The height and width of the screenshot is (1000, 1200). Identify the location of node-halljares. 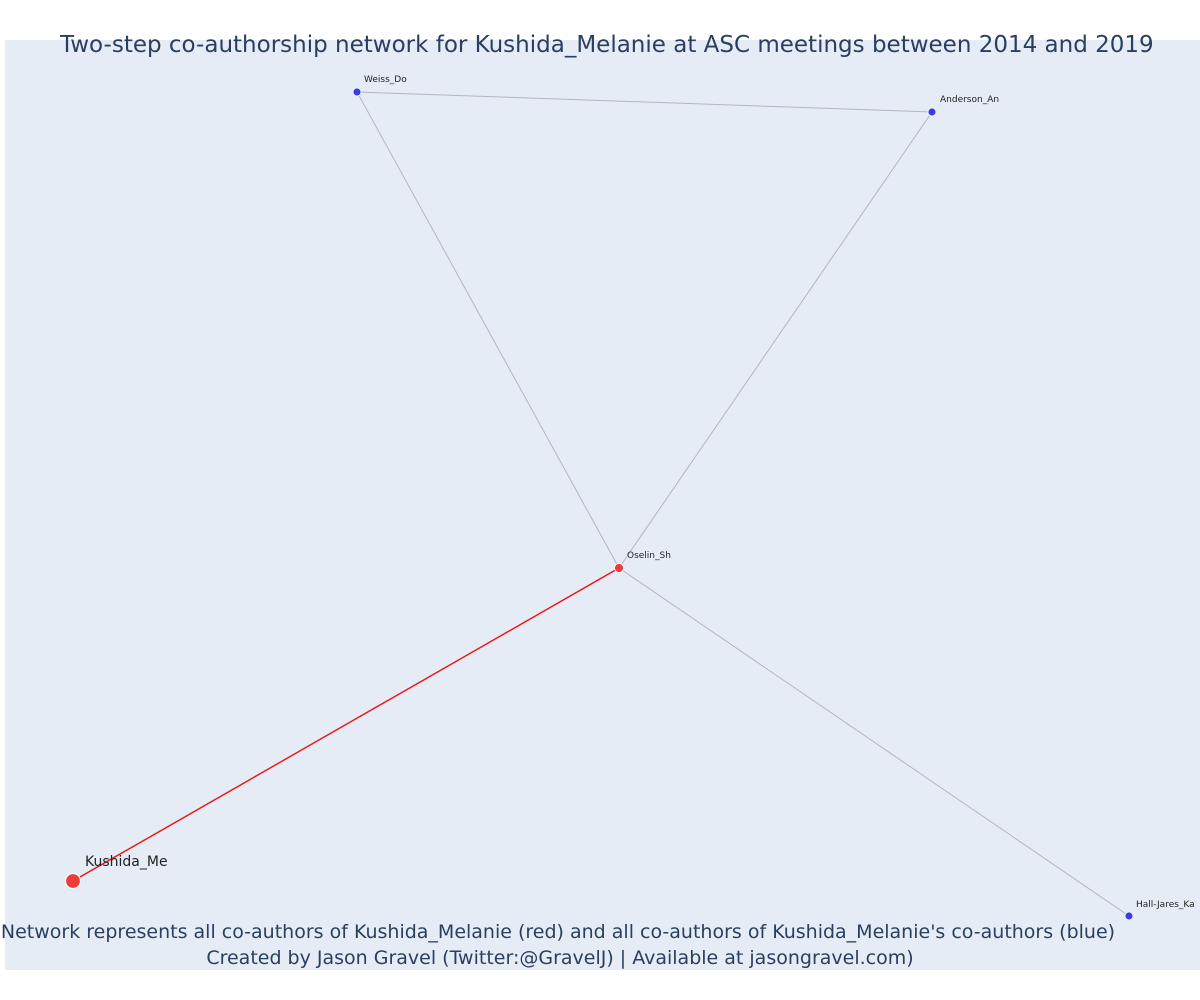
(1129, 916).